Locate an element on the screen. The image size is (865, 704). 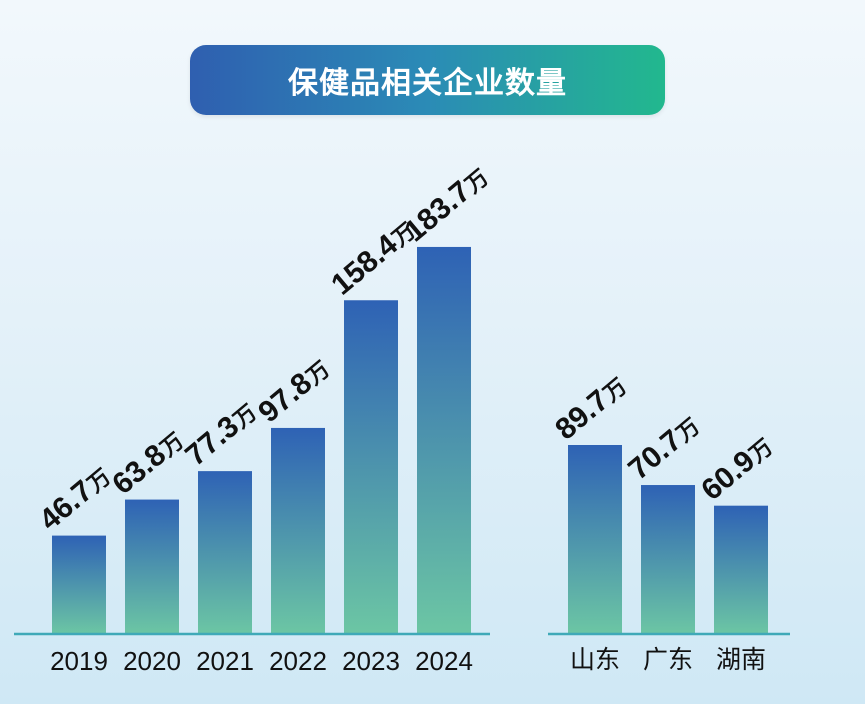
tick-label-山东: 山东 is located at coordinates (595, 659).